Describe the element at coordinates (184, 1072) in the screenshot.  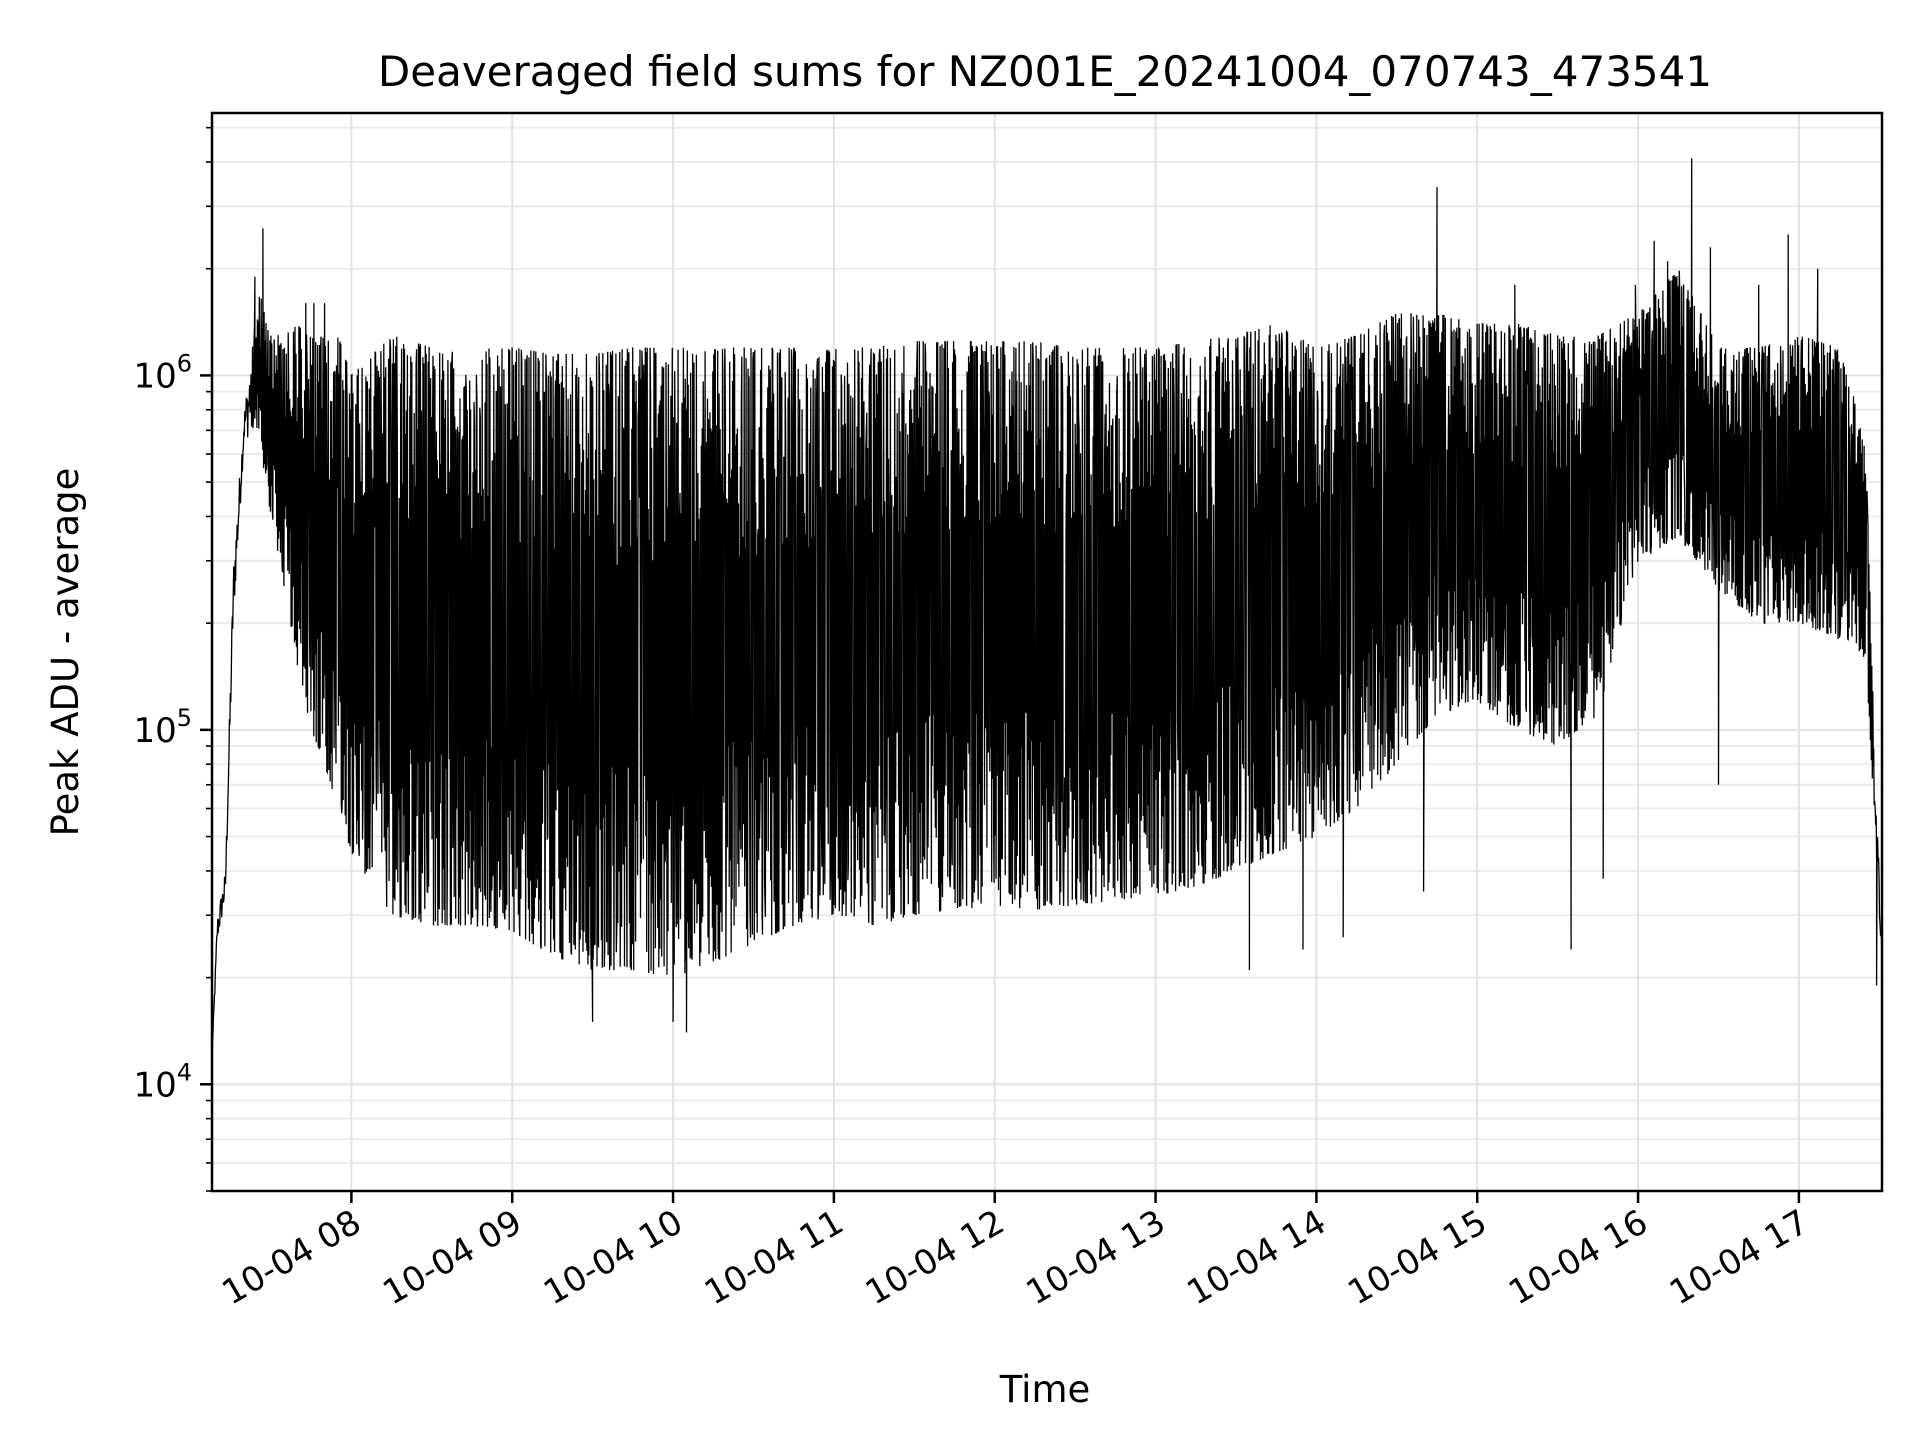
I see `y-tick-exponent: 4` at that location.